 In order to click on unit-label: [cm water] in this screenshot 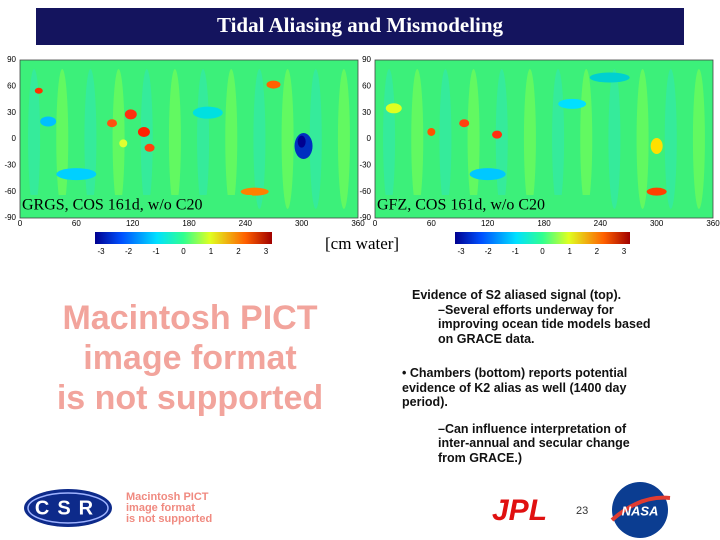, I will do `click(362, 243)`.